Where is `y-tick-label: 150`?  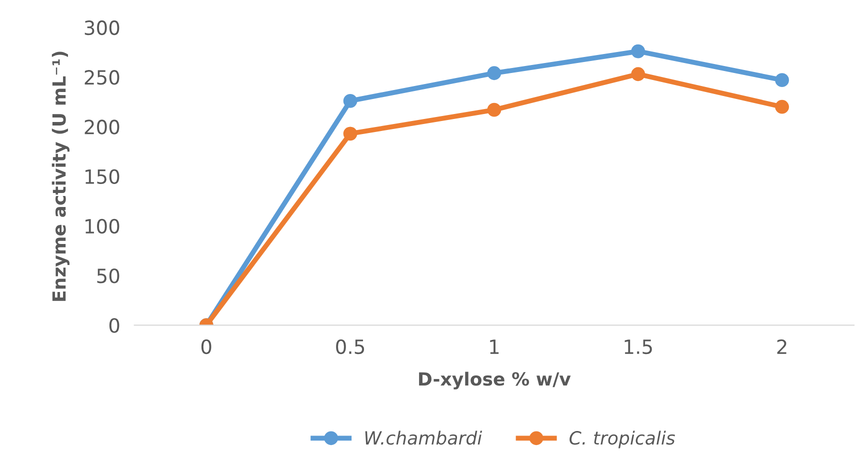
y-tick-label: 150 is located at coordinates (103, 176).